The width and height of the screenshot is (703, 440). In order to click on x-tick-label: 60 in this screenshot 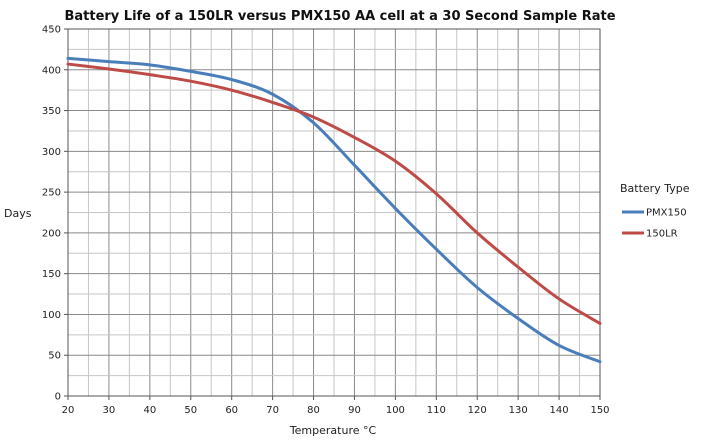, I will do `click(231, 410)`.